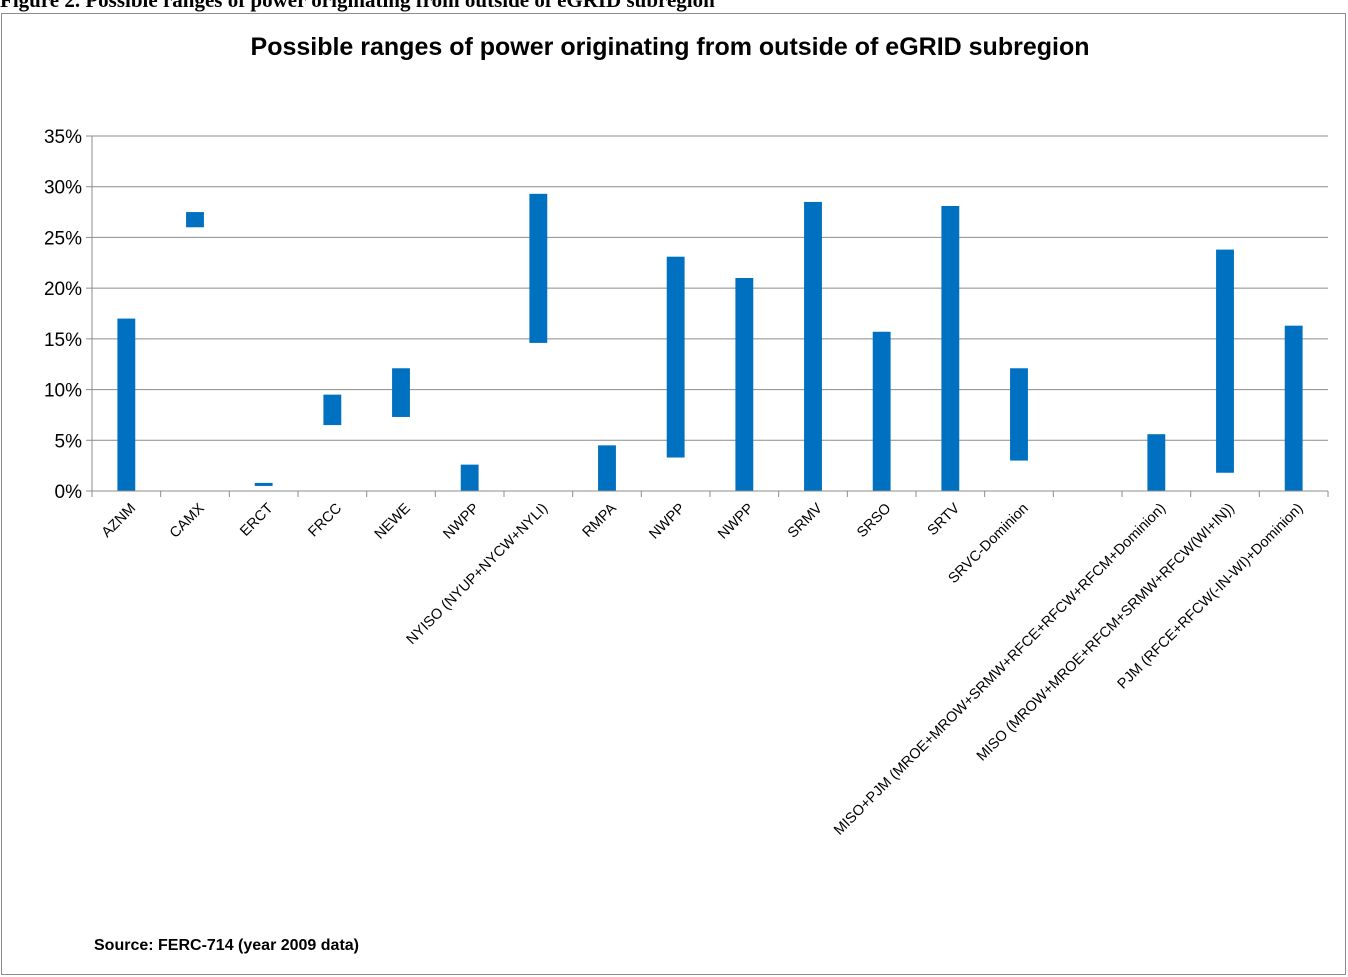 This screenshot has height=977, width=1348. Describe the element at coordinates (69, 441) in the screenshot. I see `y-tick-label: 5%` at that location.